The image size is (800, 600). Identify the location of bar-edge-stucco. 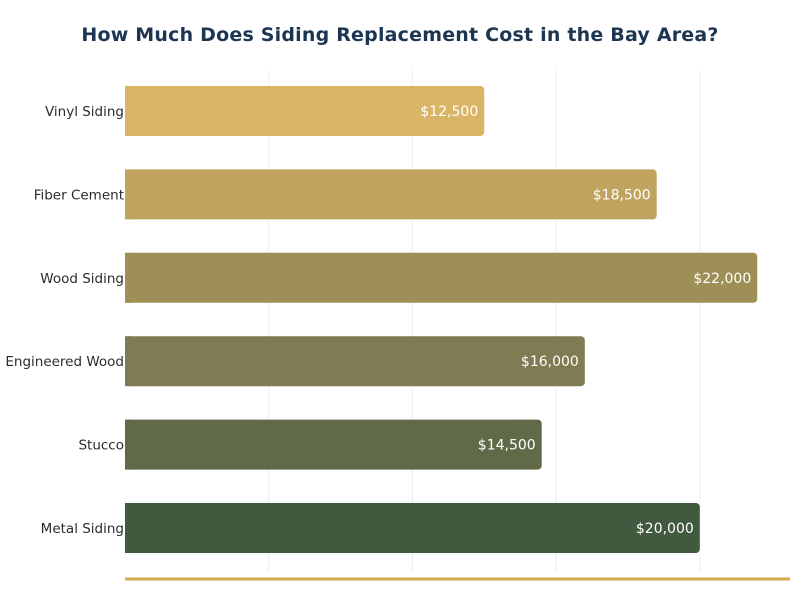
(128, 444).